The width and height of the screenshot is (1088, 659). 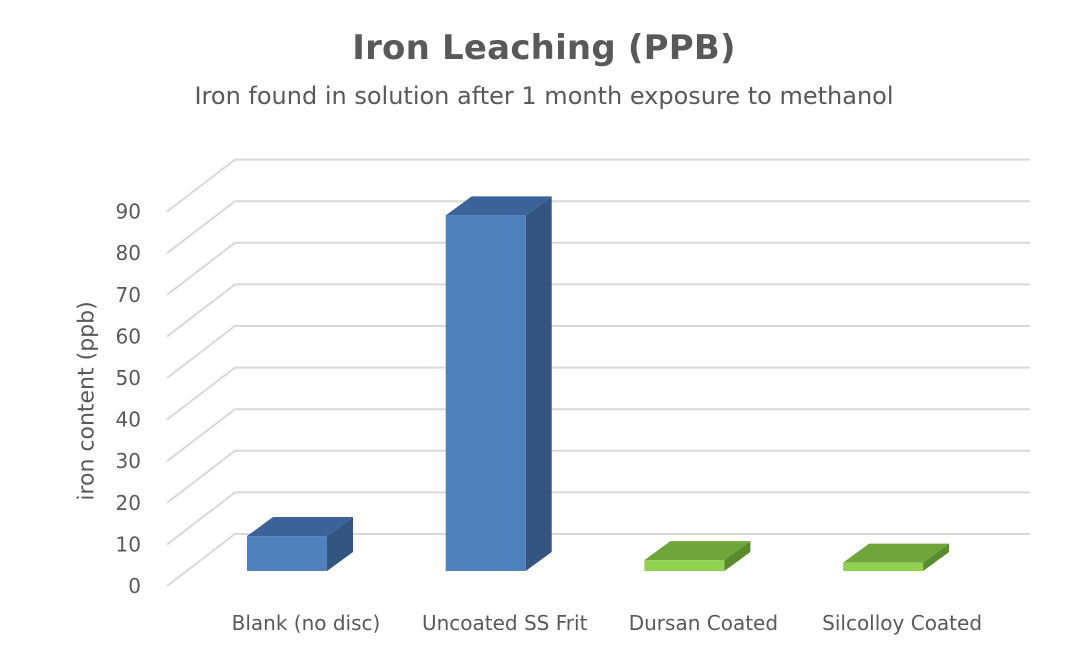 I want to click on y-axis-ticks: 0 10 20 30 40 50 60 70 80 90, so click(x=128, y=399).